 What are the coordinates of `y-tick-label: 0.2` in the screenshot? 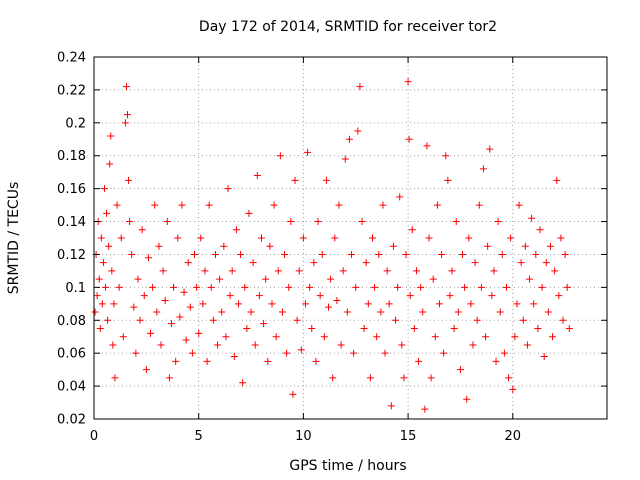 It's located at (75, 123).